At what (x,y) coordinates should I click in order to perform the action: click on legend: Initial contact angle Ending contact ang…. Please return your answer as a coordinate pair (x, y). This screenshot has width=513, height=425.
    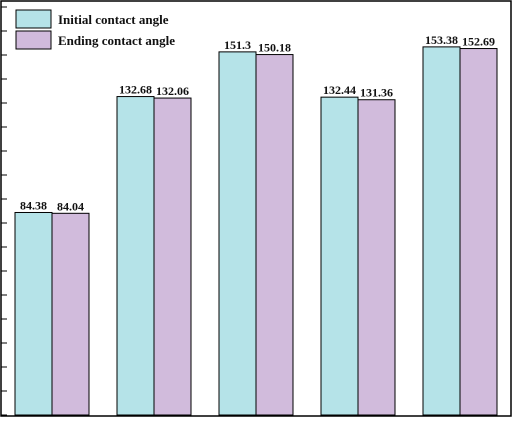
    Looking at the image, I should click on (95, 29).